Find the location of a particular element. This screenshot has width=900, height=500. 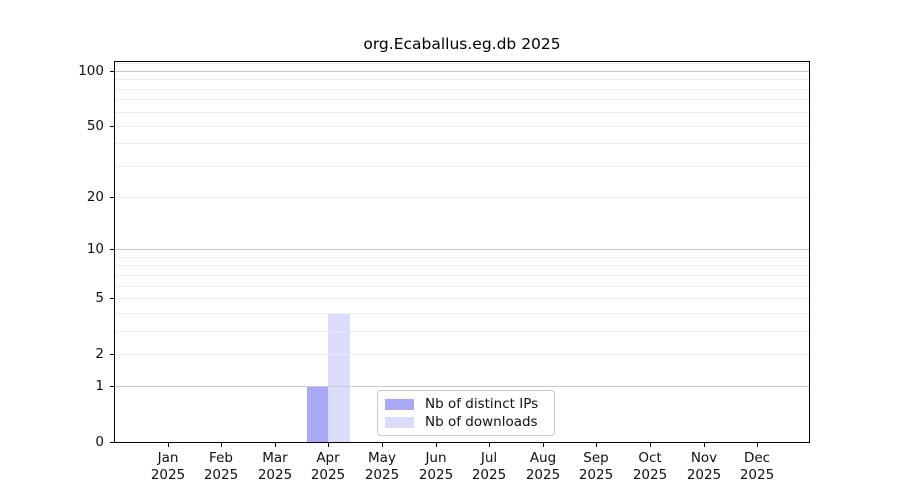

legend-item-distinct-ips: Nb of distinct IPs is located at coordinates (466, 404).